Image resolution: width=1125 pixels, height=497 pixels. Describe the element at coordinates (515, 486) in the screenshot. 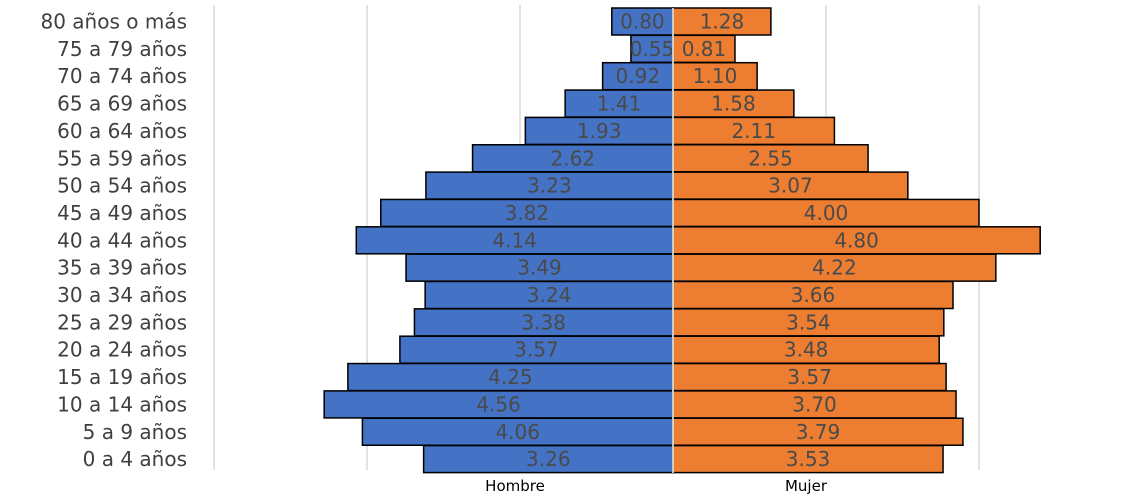

I see `series-label-hombre: Hombre` at that location.